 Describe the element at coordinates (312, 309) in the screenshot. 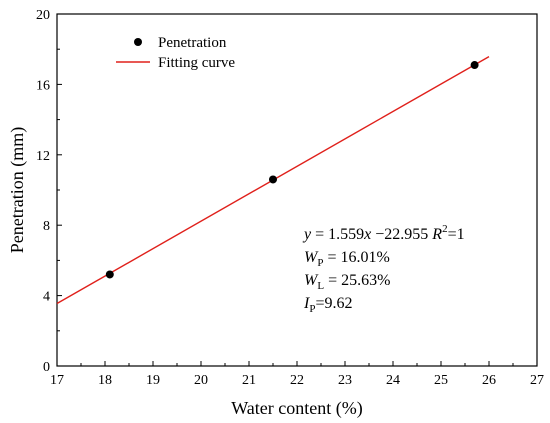

I see `ip-subscript: P` at that location.